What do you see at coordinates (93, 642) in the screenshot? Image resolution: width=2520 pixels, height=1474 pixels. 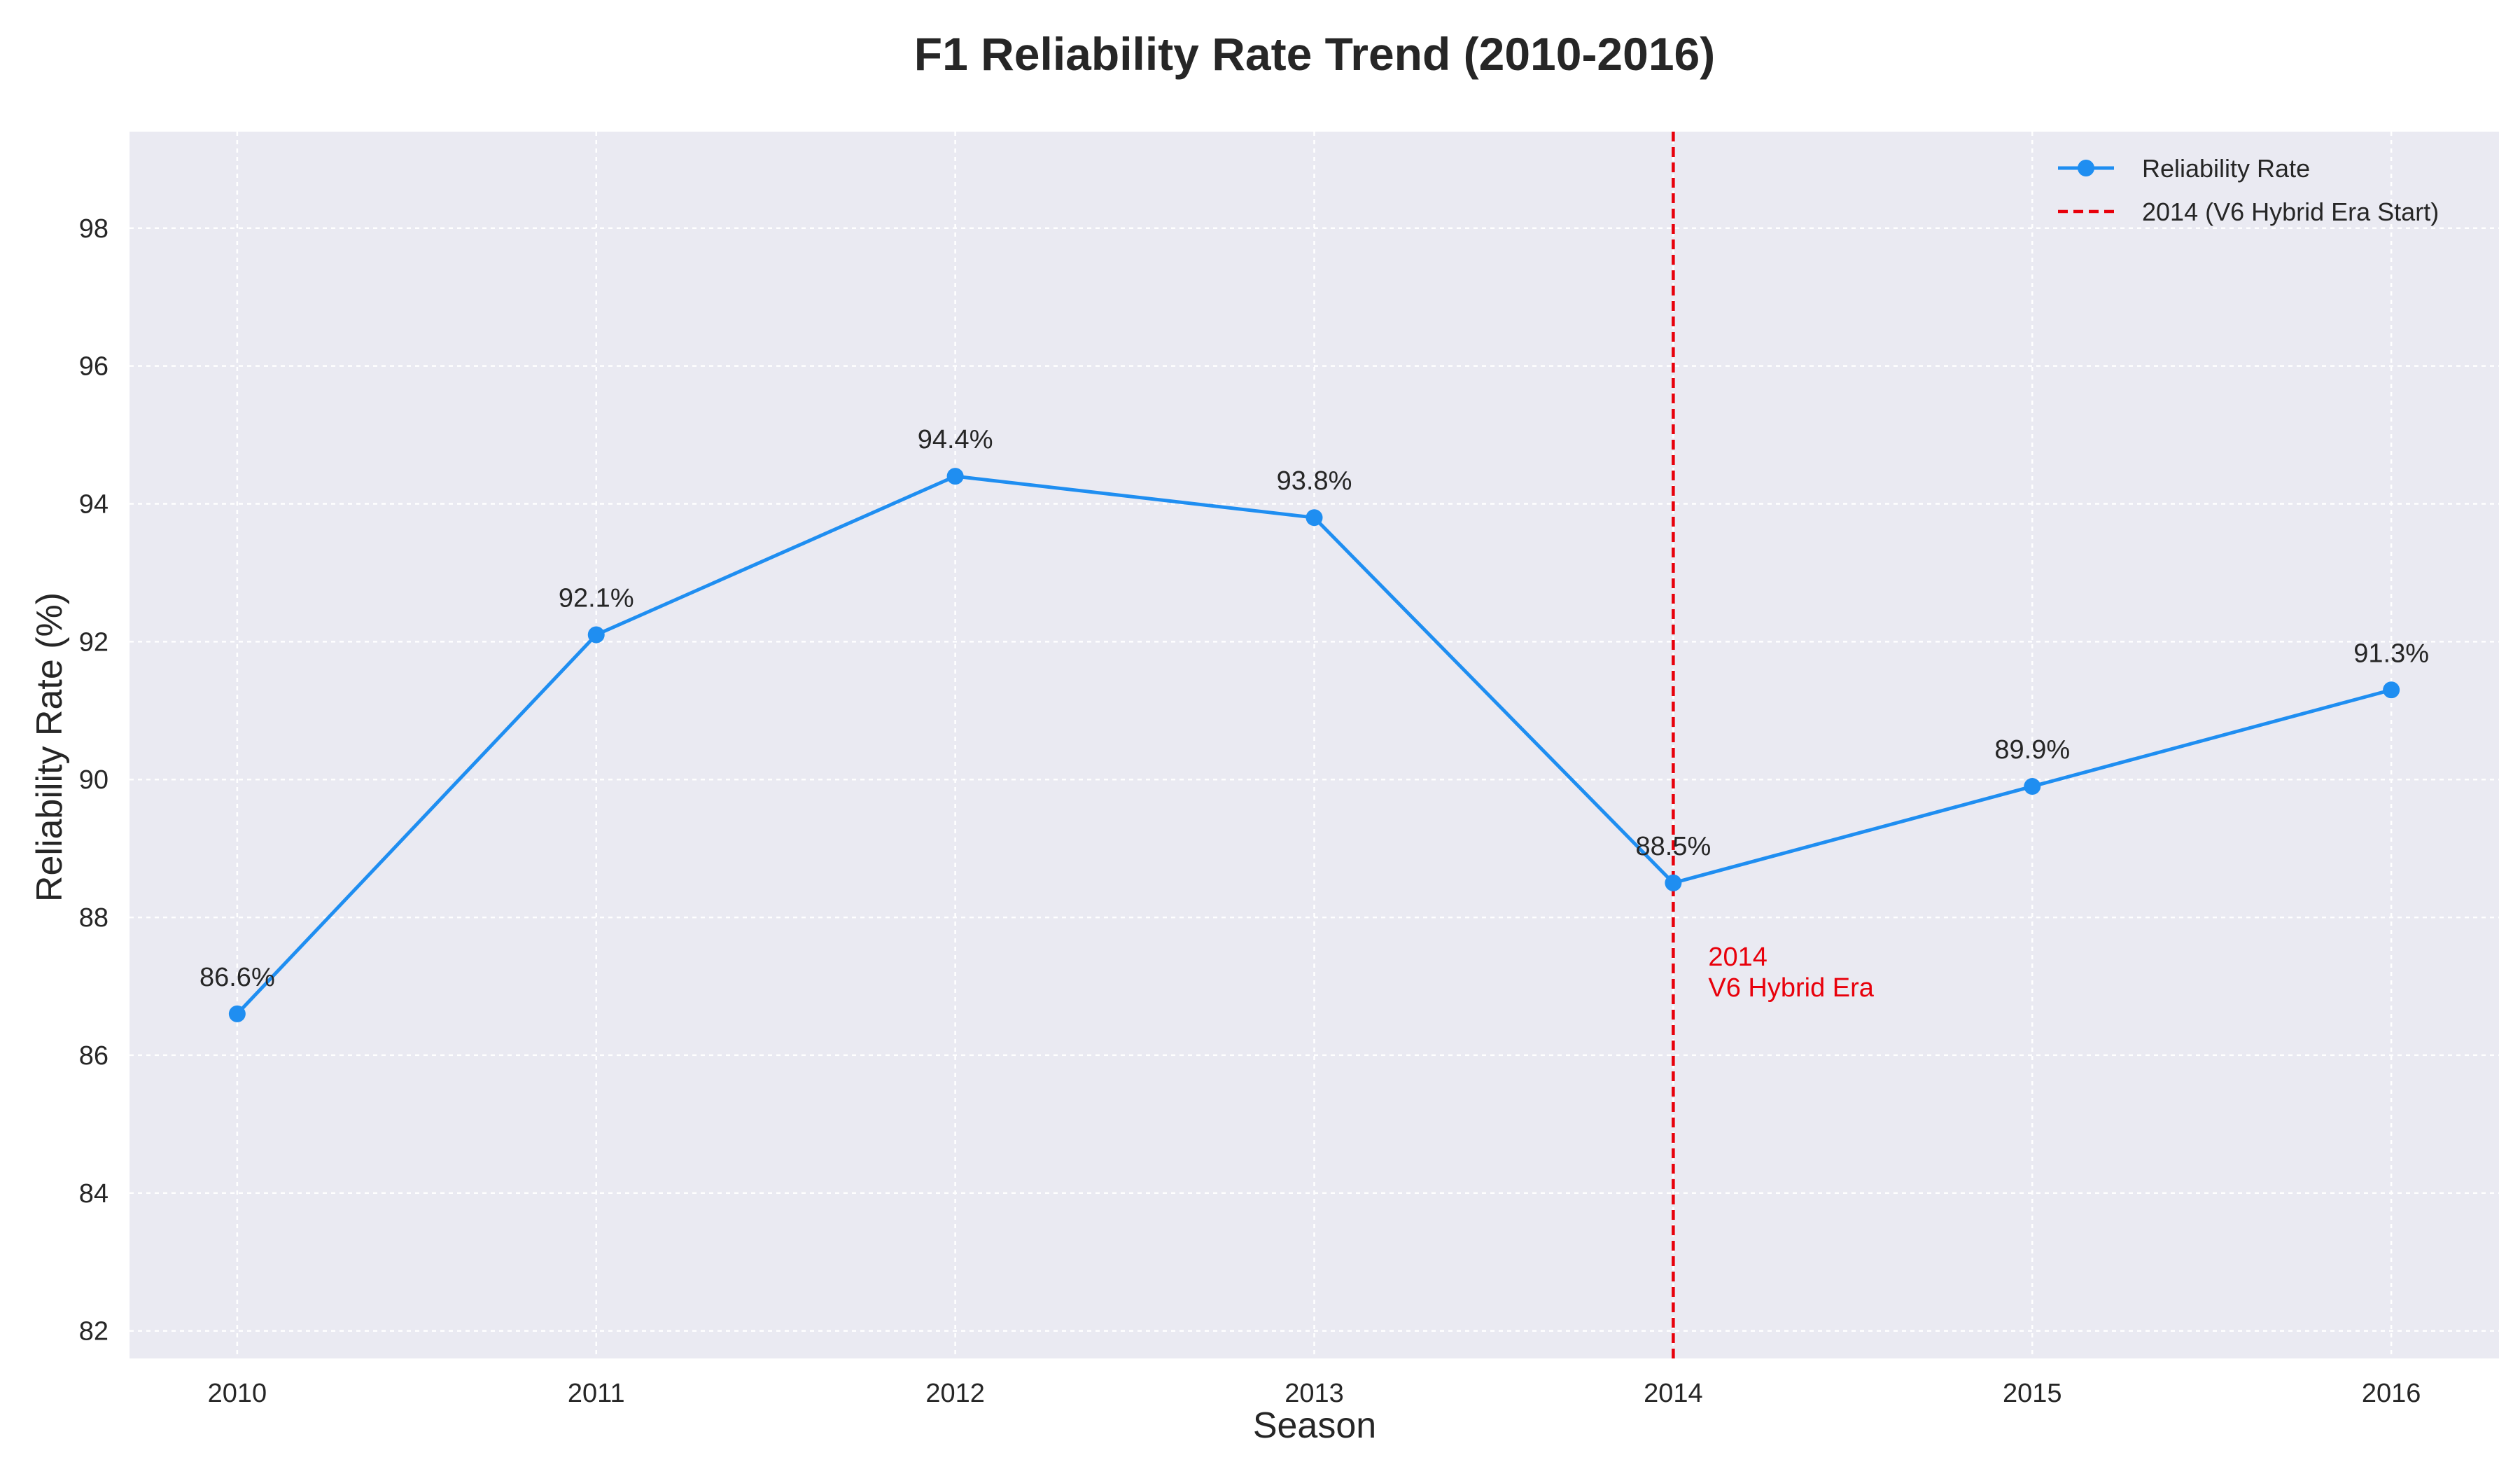 I see `y-tick-label: 92` at bounding box center [93, 642].